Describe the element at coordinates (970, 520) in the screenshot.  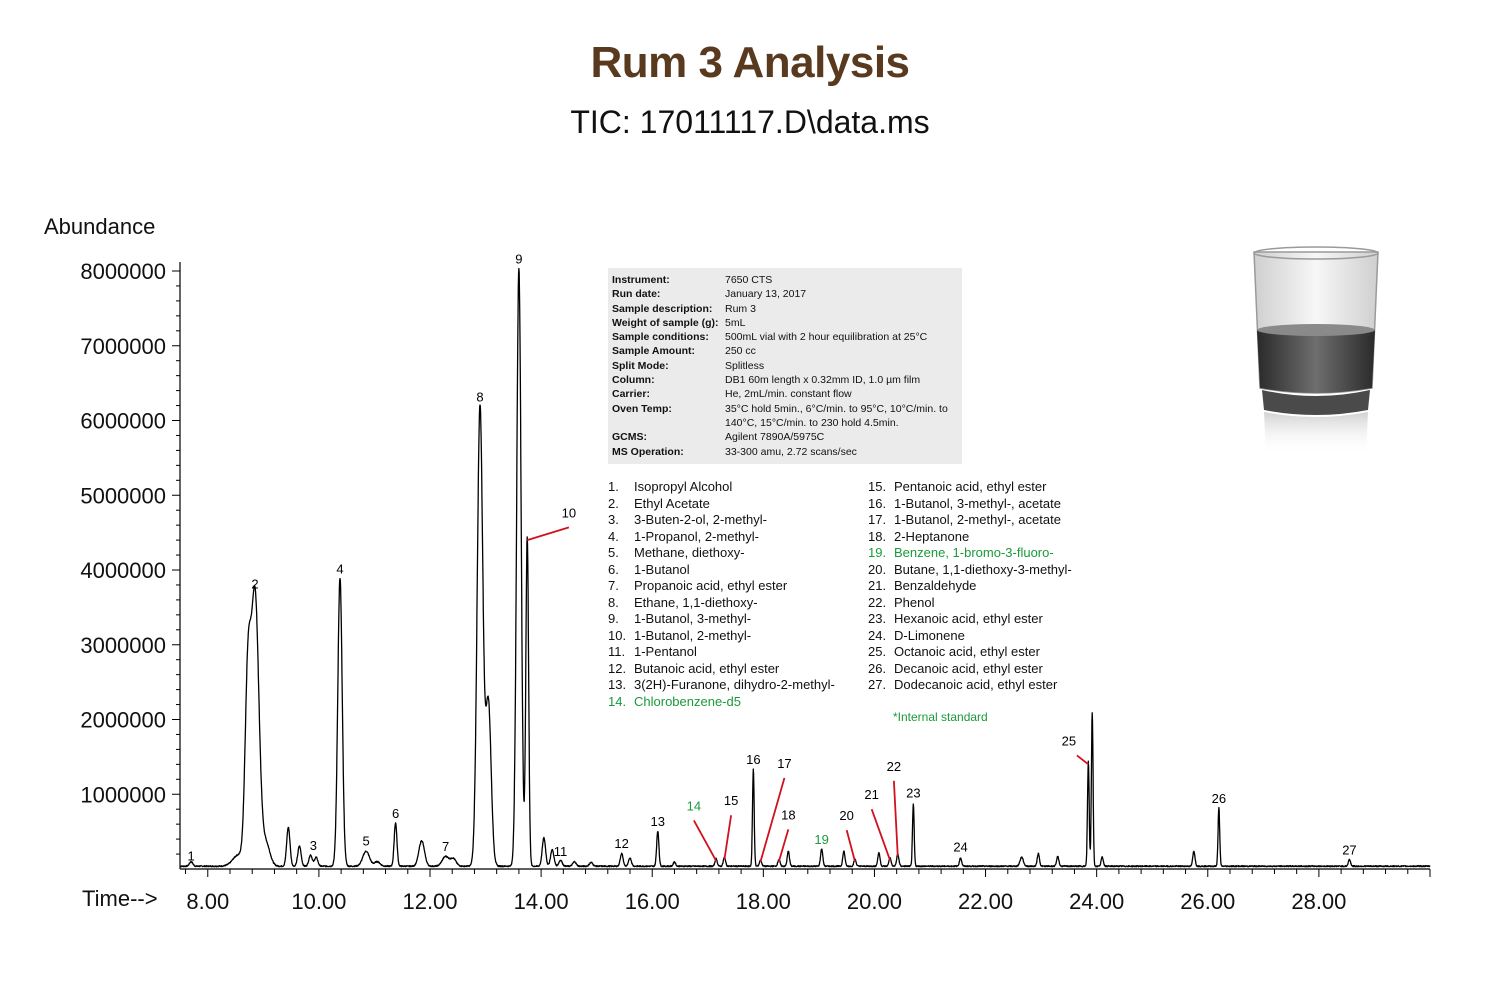
I see `compound-item: 17. 1-Butanol, 2-methyl-, acetate` at that location.